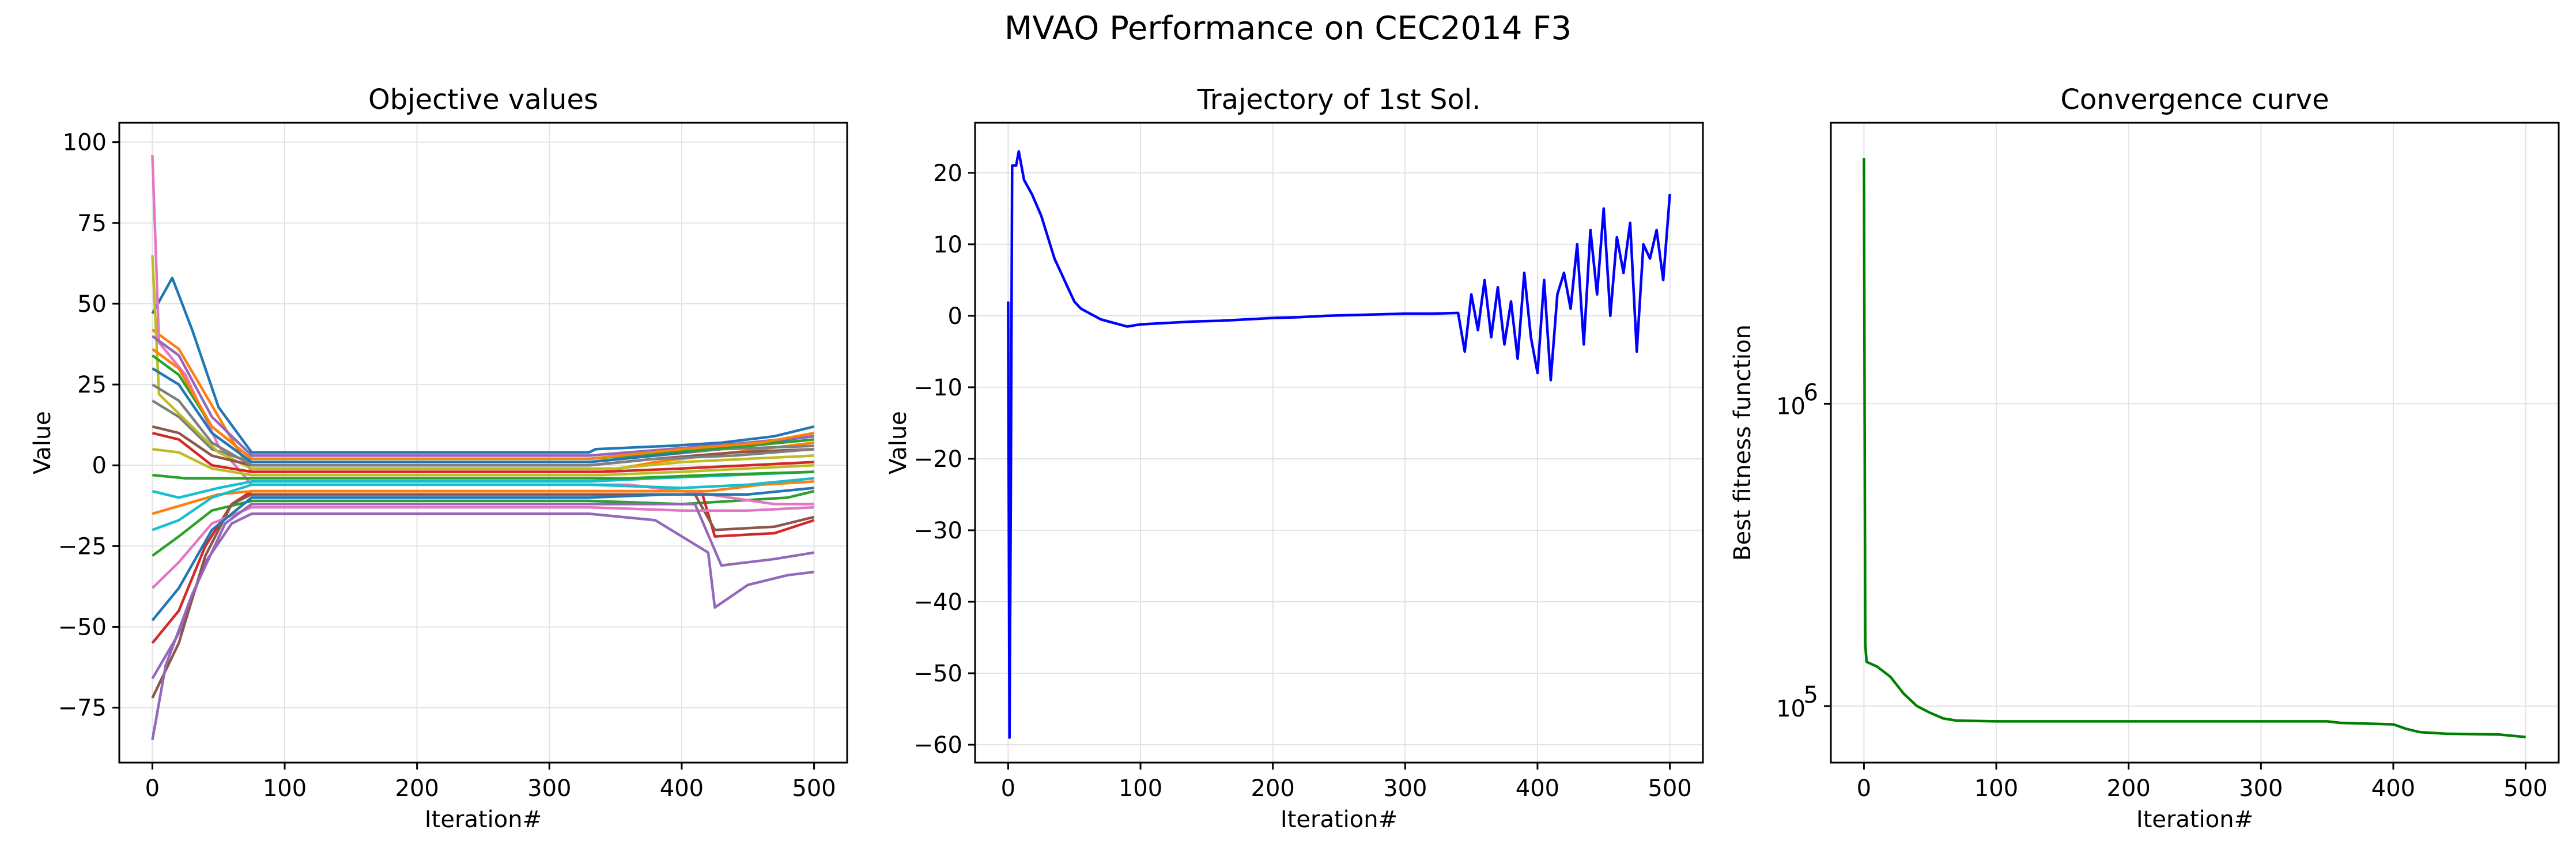 This screenshot has height=856, width=2576. What do you see at coordinates (947, 173) in the screenshot?
I see `y-tick-label: 20` at bounding box center [947, 173].